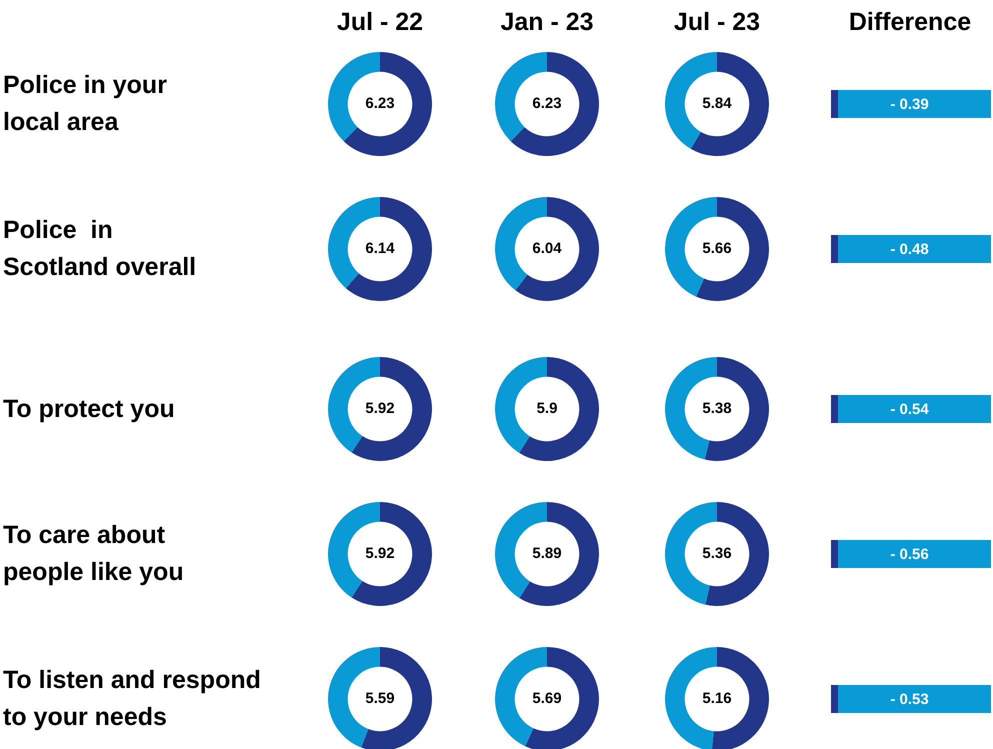 The height and width of the screenshot is (749, 993). I want to click on data-label: 5.38, so click(717, 409).